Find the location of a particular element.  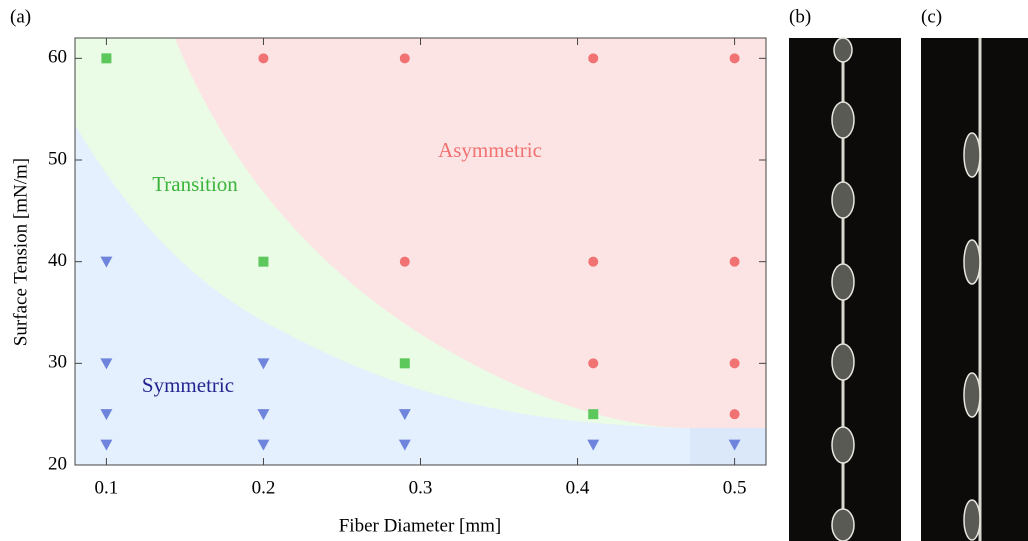

panel-label: (a) is located at coordinates (20, 16).